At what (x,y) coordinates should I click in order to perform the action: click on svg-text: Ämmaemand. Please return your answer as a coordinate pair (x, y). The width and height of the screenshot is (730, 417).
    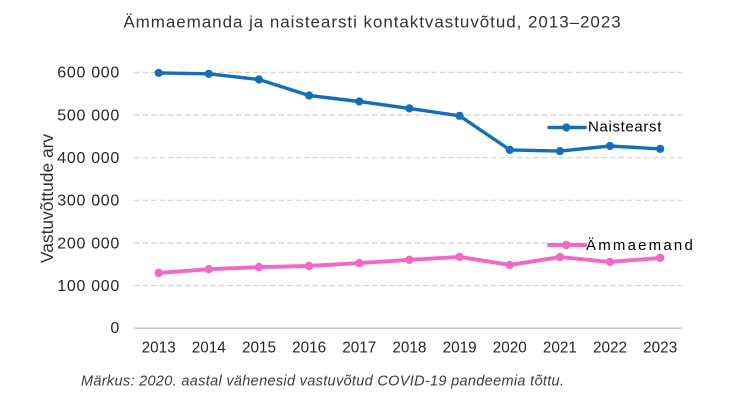
    Looking at the image, I should click on (640, 245).